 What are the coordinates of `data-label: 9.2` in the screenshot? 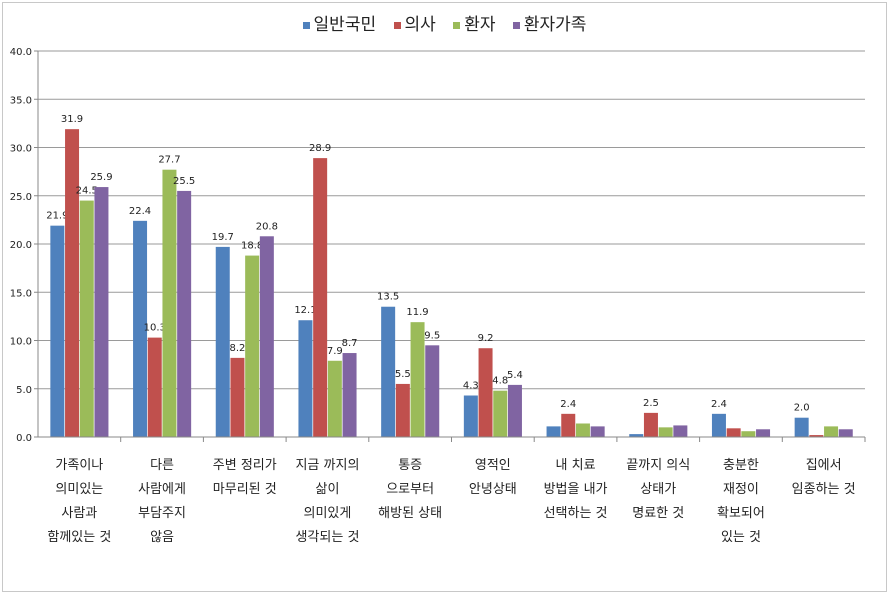 It's located at (486, 338).